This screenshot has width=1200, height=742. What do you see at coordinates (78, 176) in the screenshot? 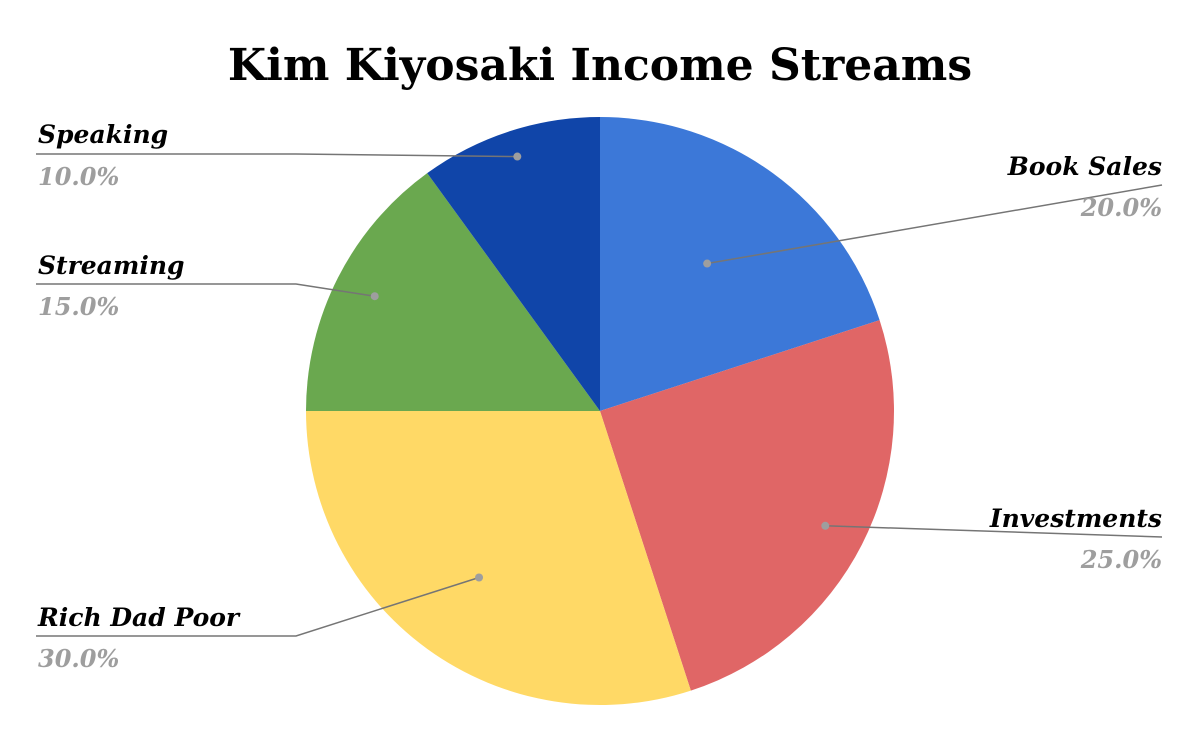
I see `slice-value-speaking: 10.0%` at bounding box center [78, 176].